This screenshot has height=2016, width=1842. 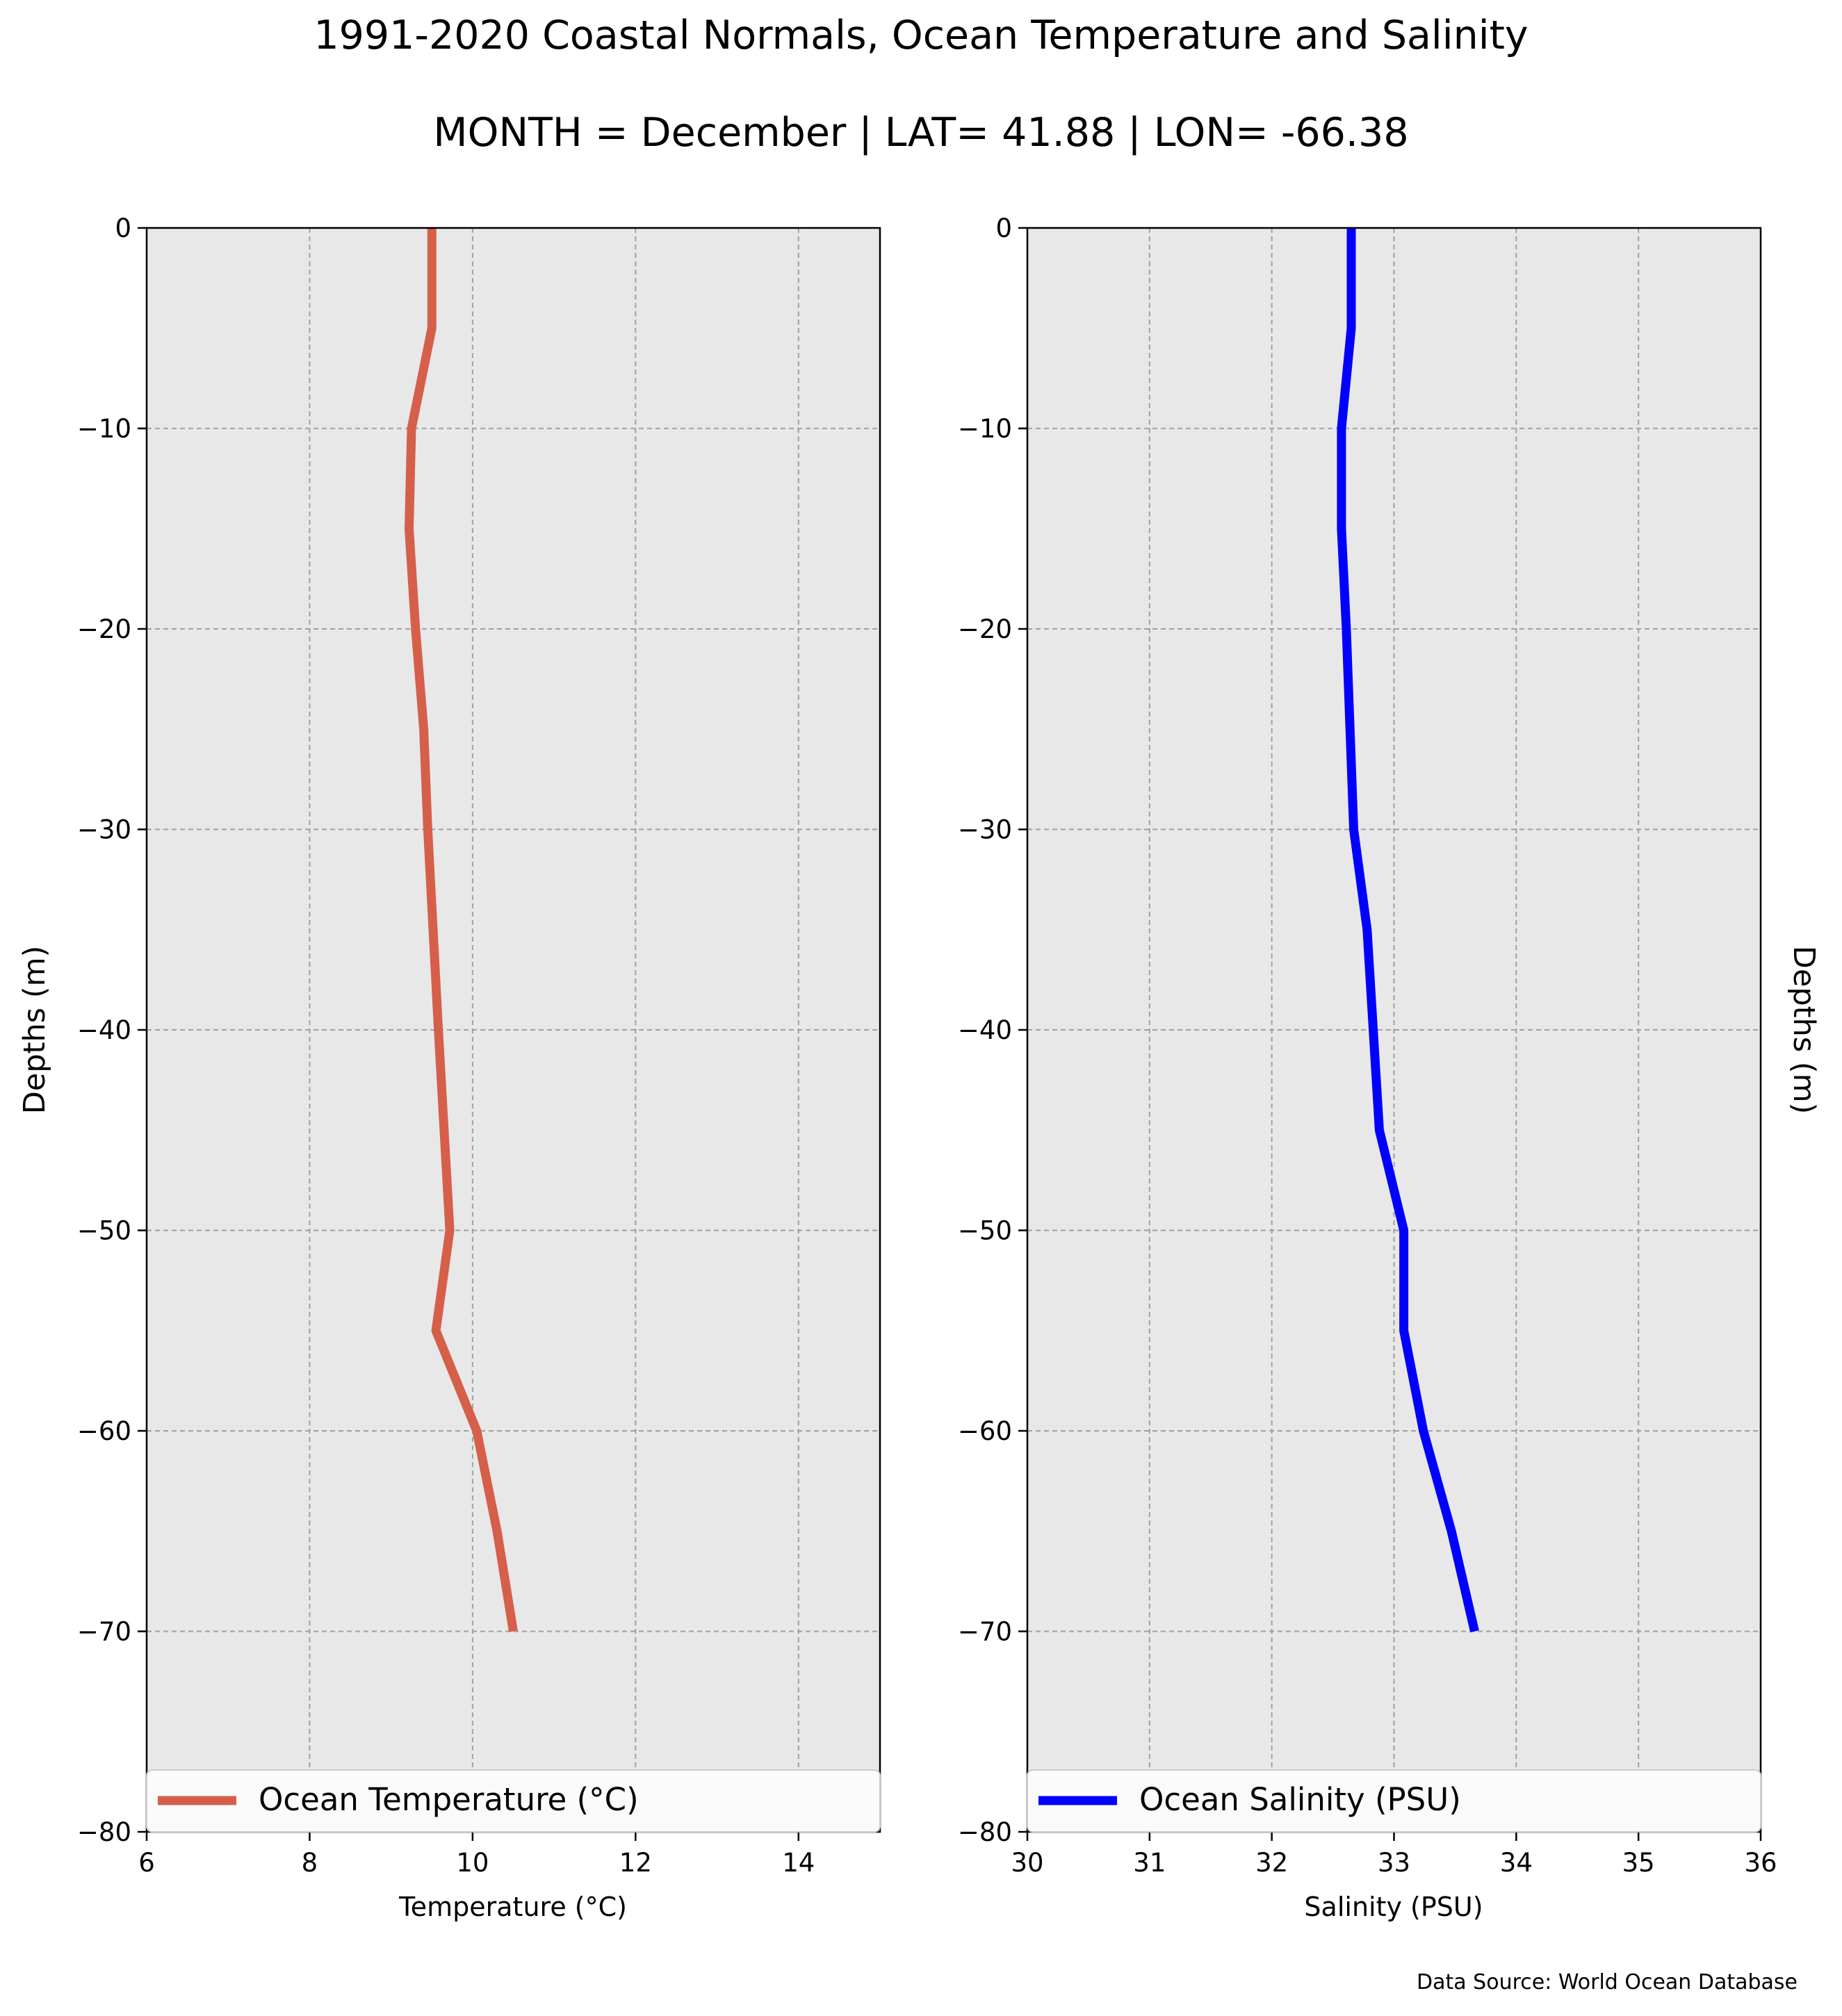 What do you see at coordinates (1394, 1863) in the screenshot?
I see `salinity-x-tick-label-33: 33` at bounding box center [1394, 1863].